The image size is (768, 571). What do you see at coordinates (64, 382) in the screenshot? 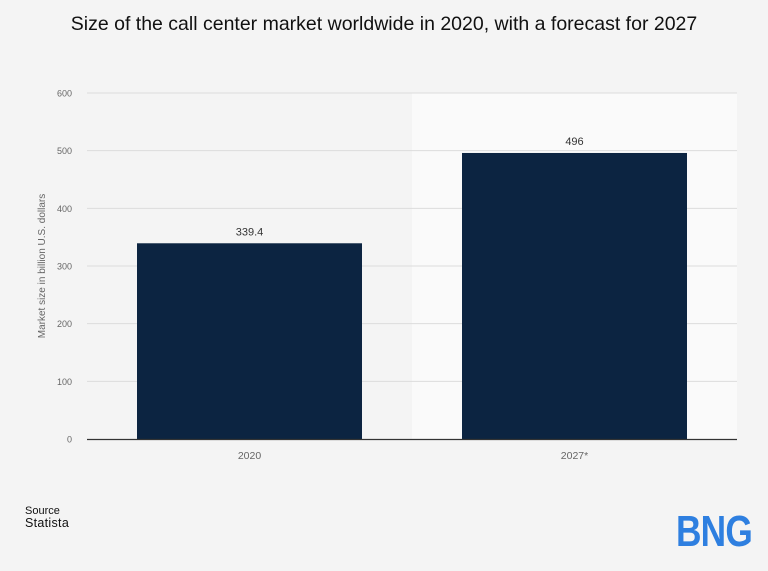
I see `y-tick-label: 100` at bounding box center [64, 382].